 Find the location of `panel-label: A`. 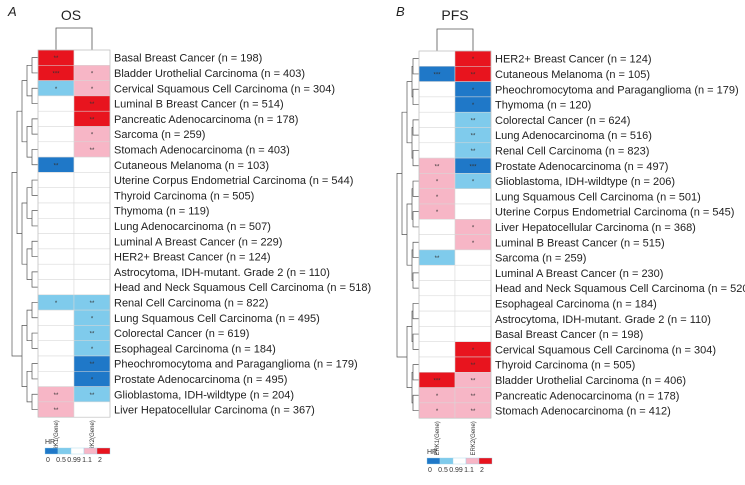

panel-label: A is located at coordinates (12, 11).